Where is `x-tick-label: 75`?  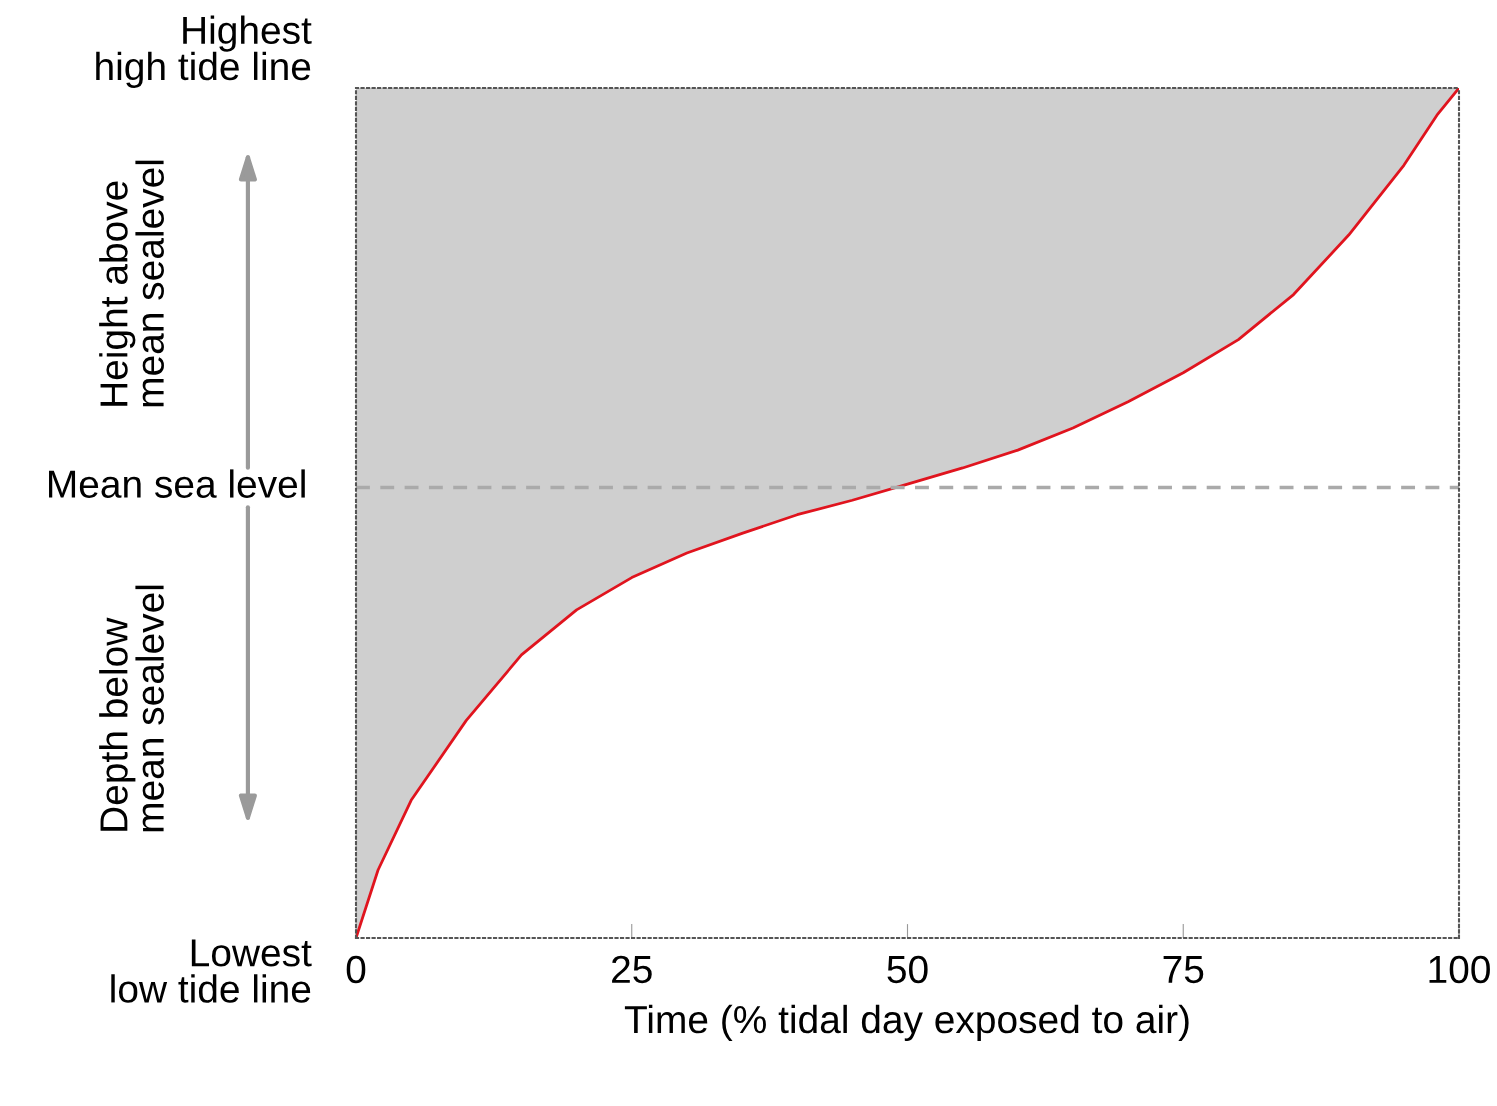
x-tick-label: 75 is located at coordinates (1183, 970).